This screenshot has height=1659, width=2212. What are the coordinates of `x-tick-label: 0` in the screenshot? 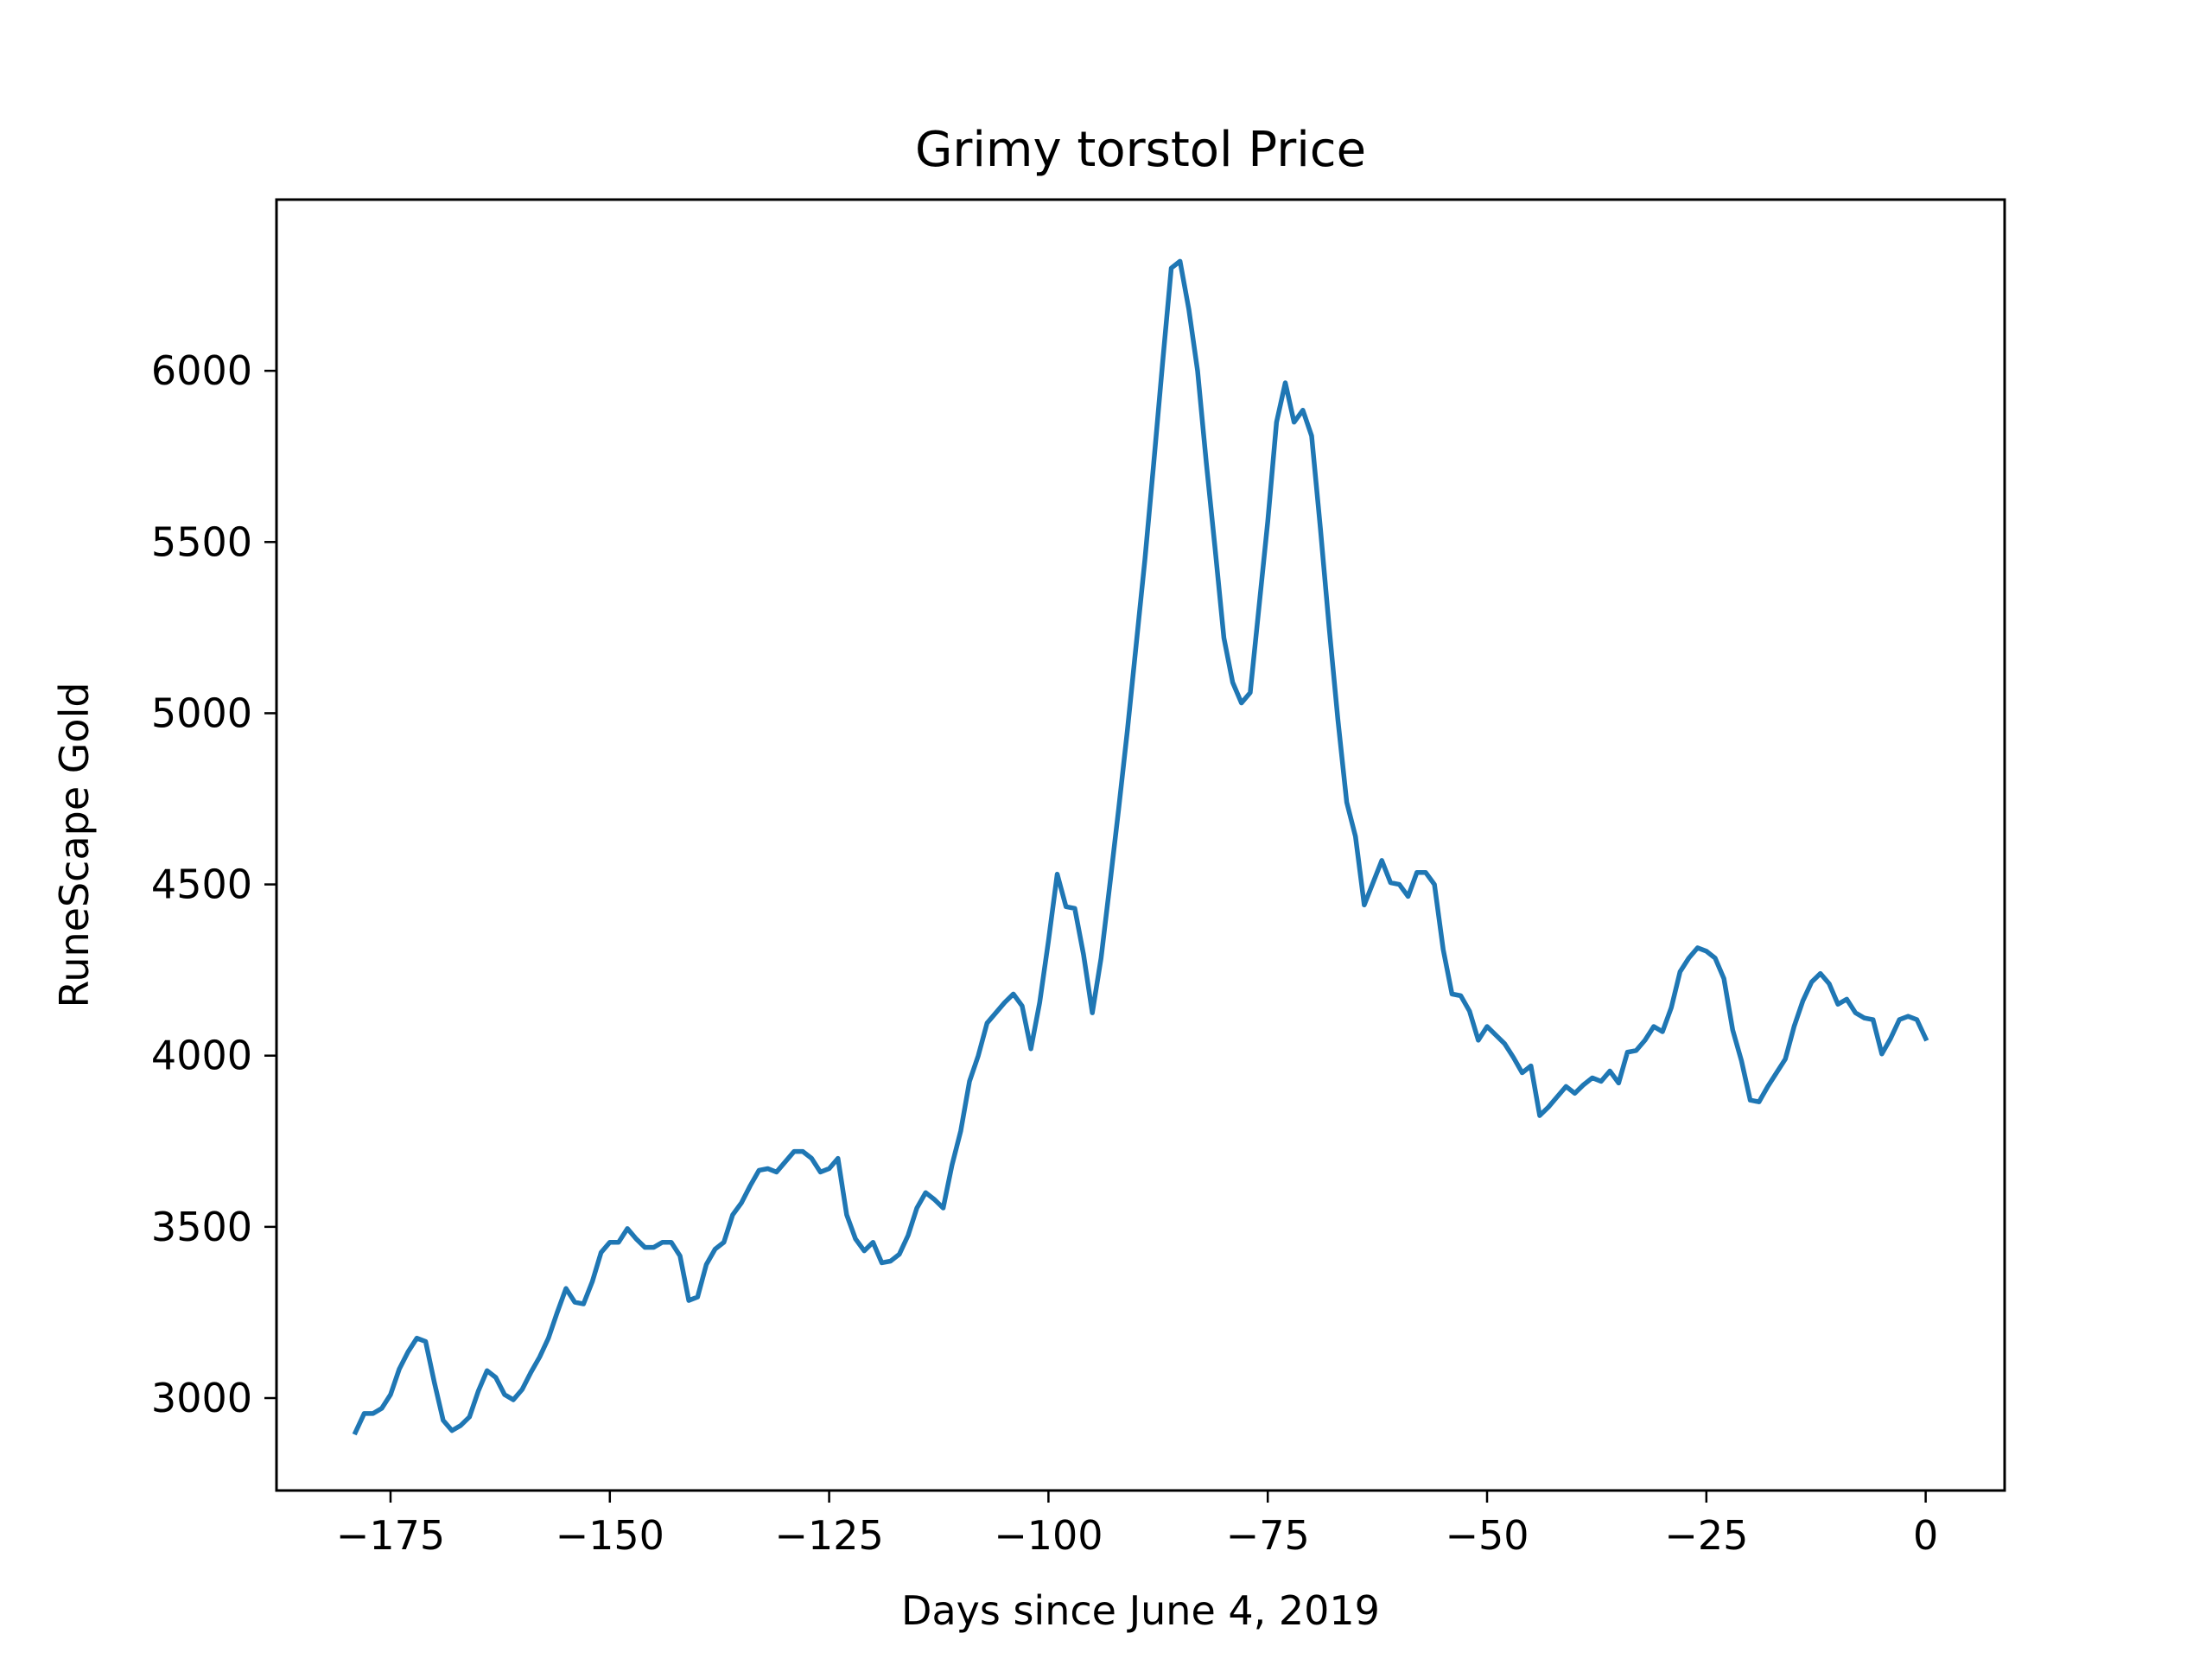 It's located at (1925, 1535).